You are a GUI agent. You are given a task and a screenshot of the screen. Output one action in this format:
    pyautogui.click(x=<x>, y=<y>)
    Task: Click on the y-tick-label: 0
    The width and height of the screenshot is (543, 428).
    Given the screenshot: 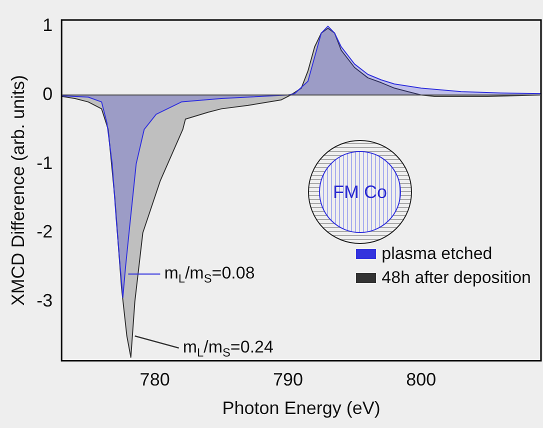 What is the action you would take?
    pyautogui.click(x=47, y=94)
    